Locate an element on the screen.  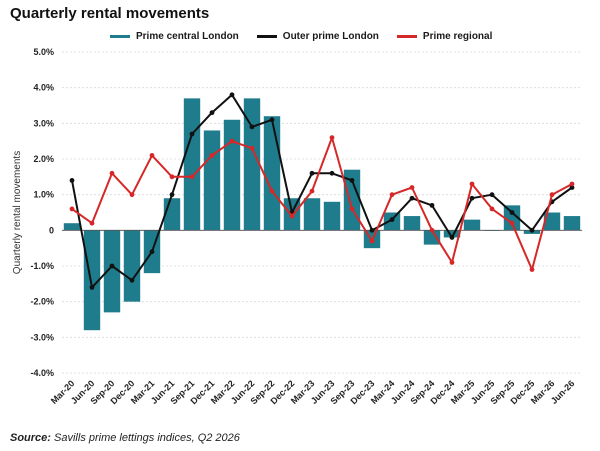
source-label: Source: is located at coordinates (30, 438).